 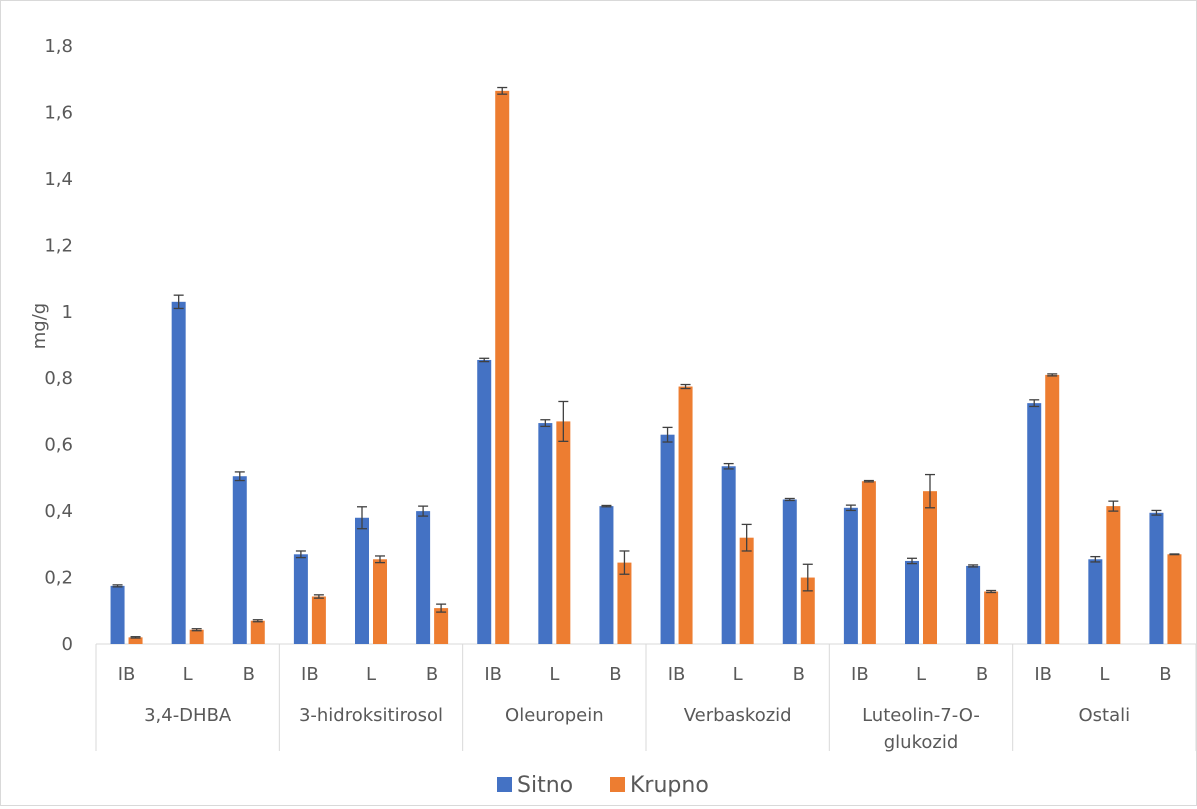 I want to click on legend-item-krupno: Krupno, so click(x=659, y=785).